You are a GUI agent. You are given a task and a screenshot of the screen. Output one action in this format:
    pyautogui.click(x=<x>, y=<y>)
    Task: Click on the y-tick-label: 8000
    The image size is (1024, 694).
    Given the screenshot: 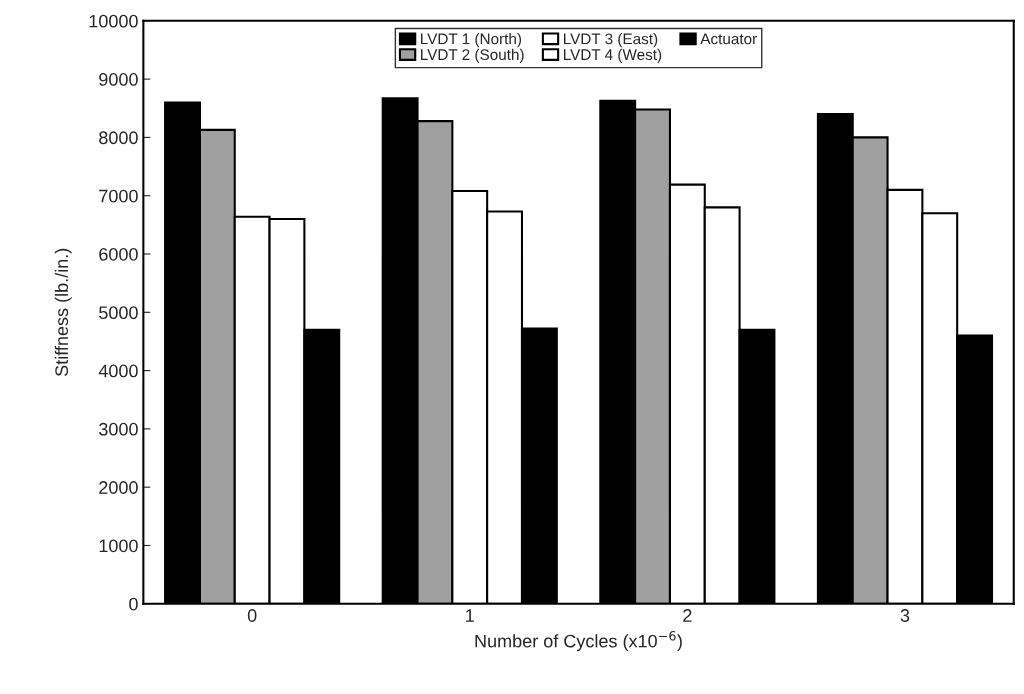 What is the action you would take?
    pyautogui.click(x=118, y=138)
    